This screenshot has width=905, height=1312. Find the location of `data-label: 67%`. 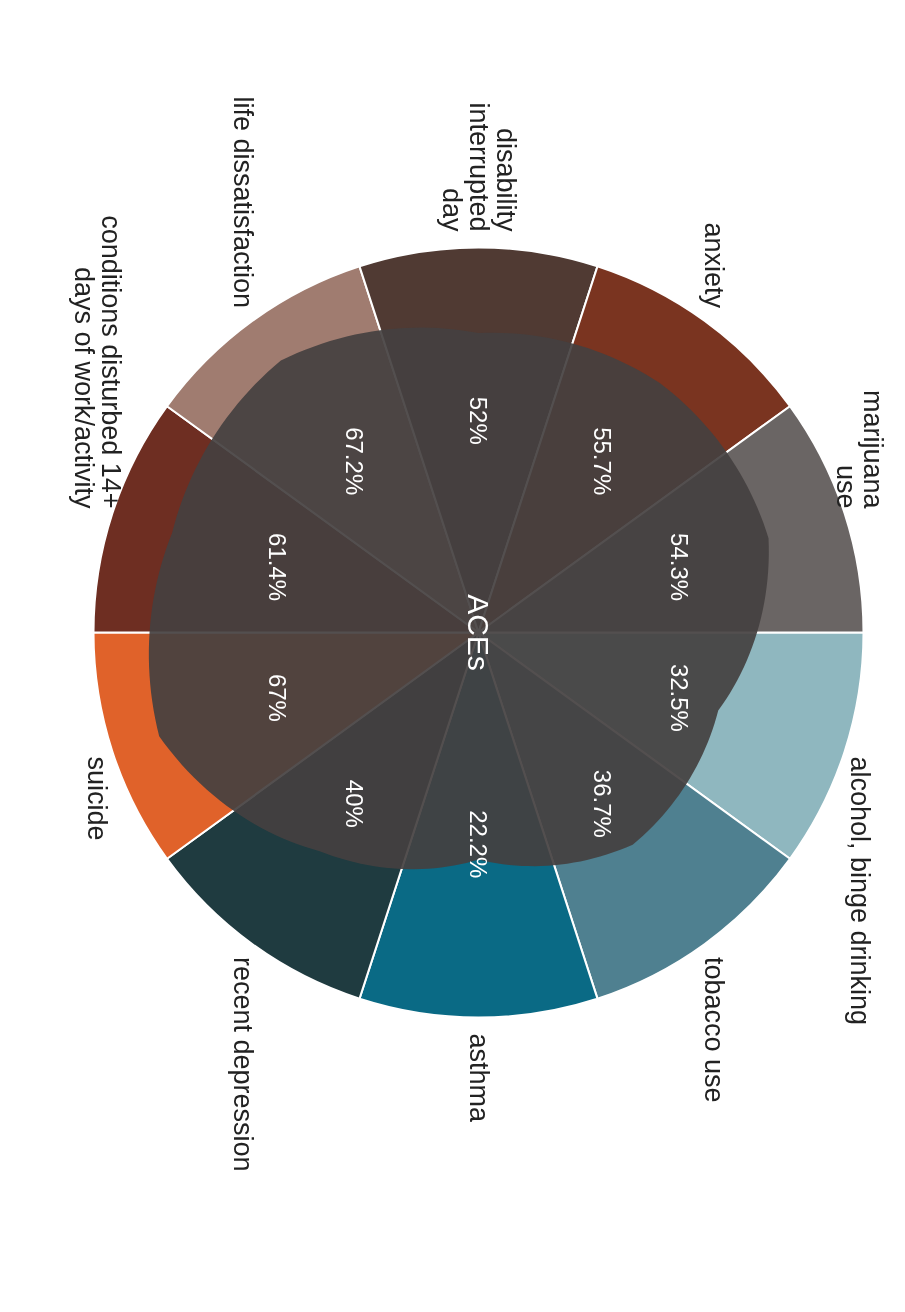

data-label: 67% is located at coordinates (277, 697).